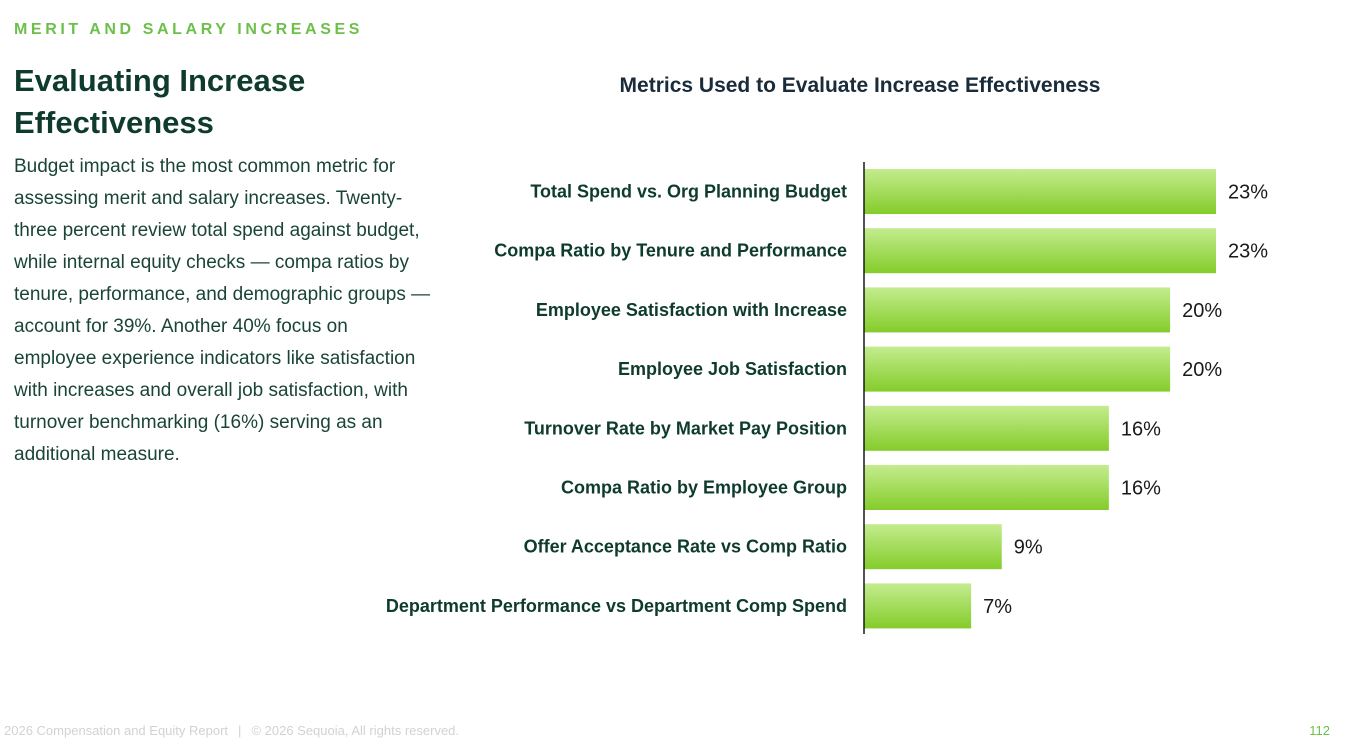 The width and height of the screenshot is (1362, 746). I want to click on value-label-3: 20%, so click(1202, 311).